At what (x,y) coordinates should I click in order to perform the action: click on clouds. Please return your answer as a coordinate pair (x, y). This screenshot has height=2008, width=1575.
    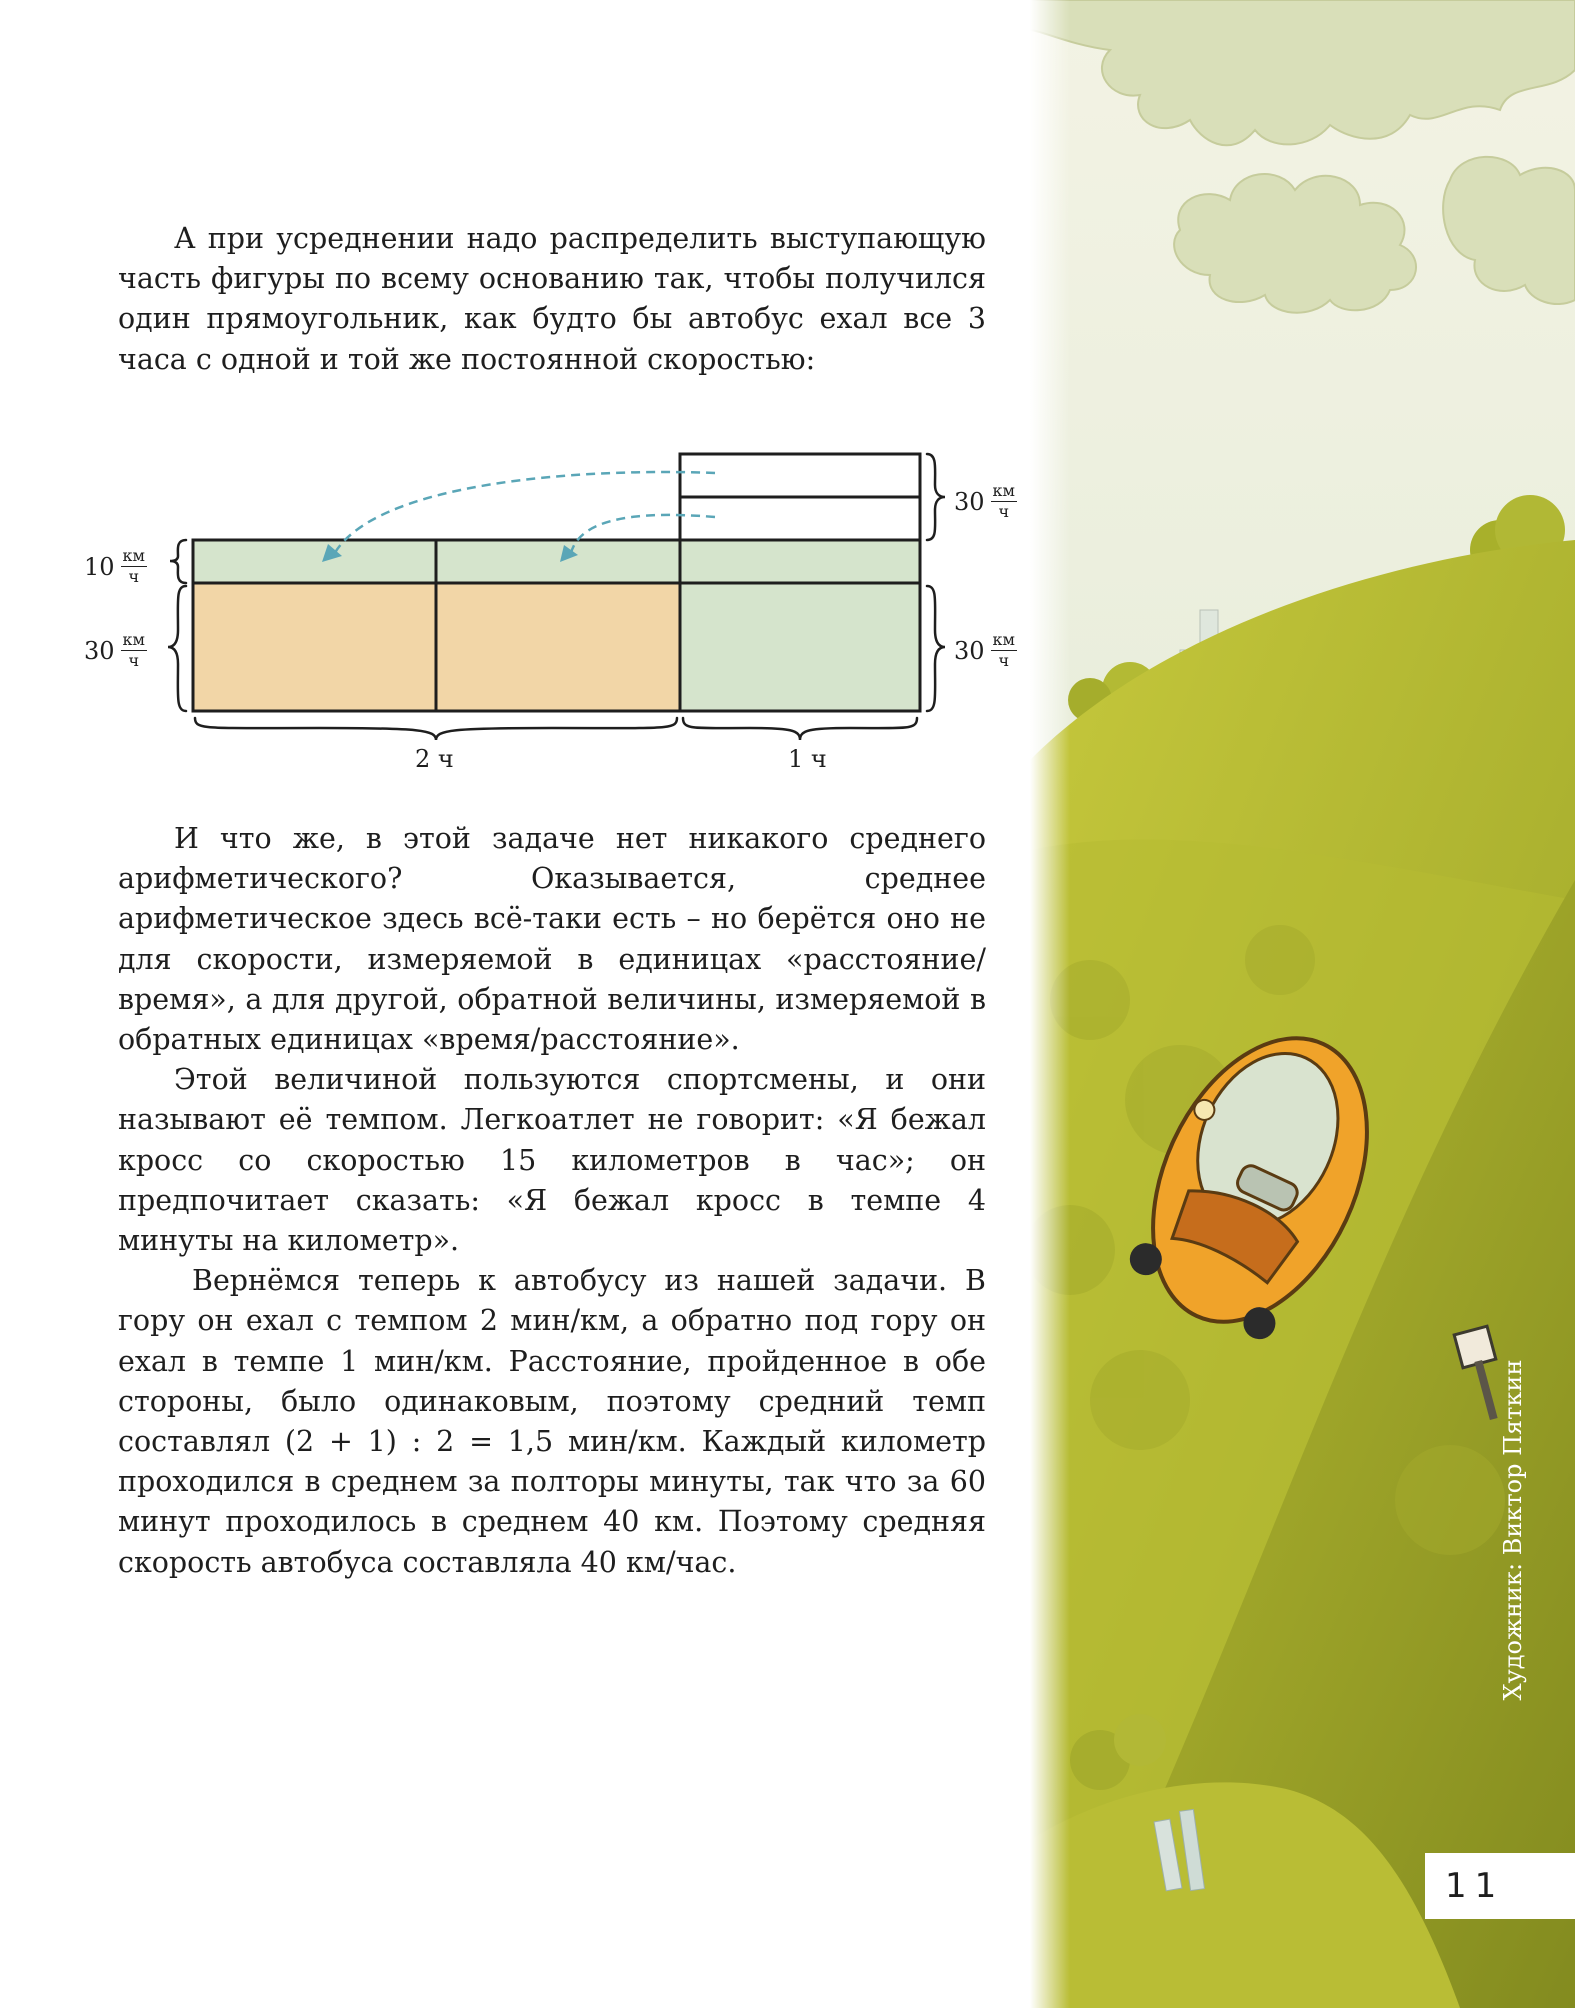
    Looking at the image, I should click on (1302, 157).